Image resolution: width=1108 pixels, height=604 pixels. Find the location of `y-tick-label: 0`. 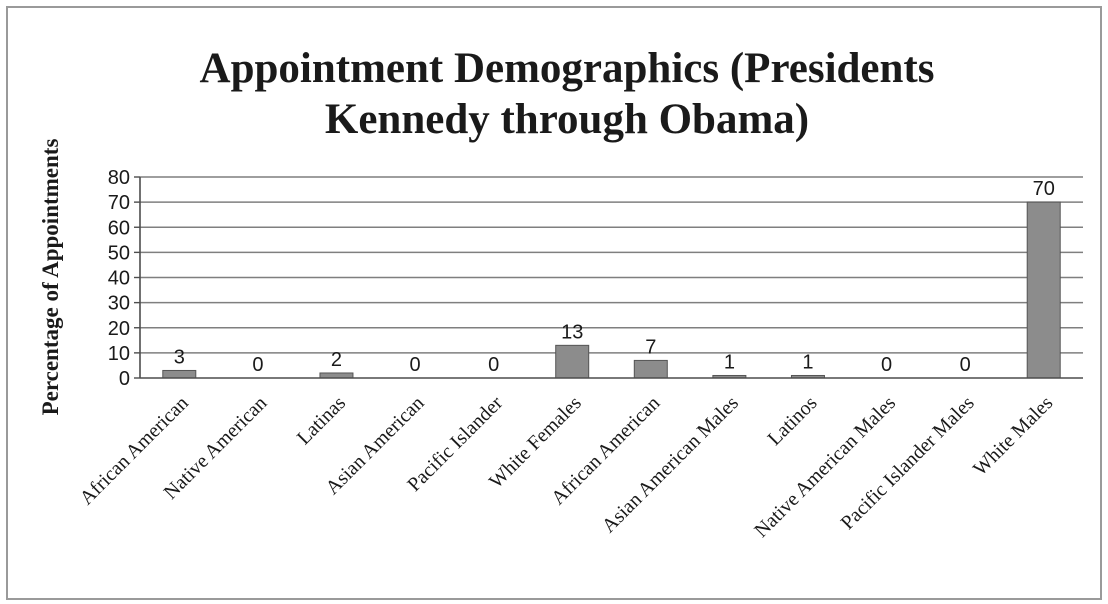

y-tick-label: 0 is located at coordinates (124, 379).